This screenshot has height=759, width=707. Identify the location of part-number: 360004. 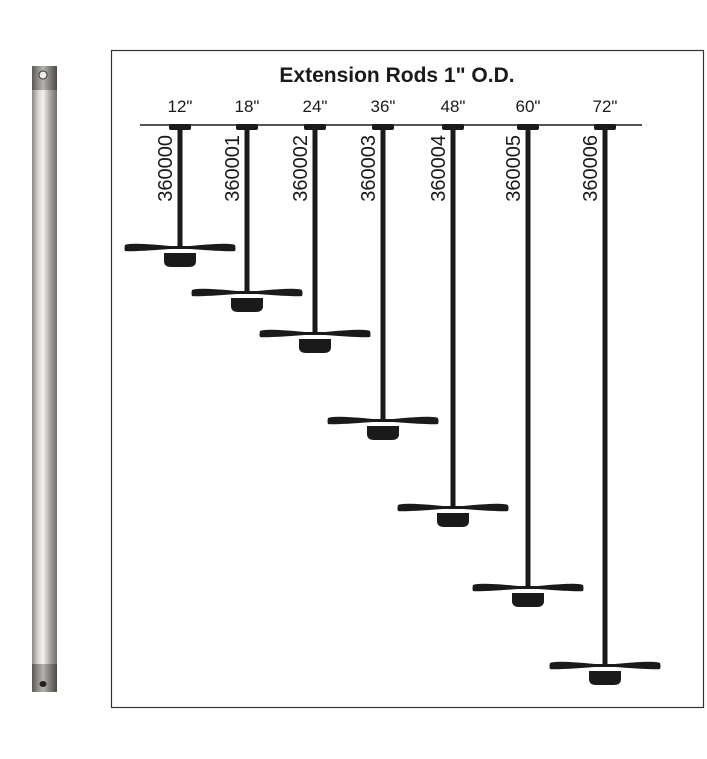
(439, 168).